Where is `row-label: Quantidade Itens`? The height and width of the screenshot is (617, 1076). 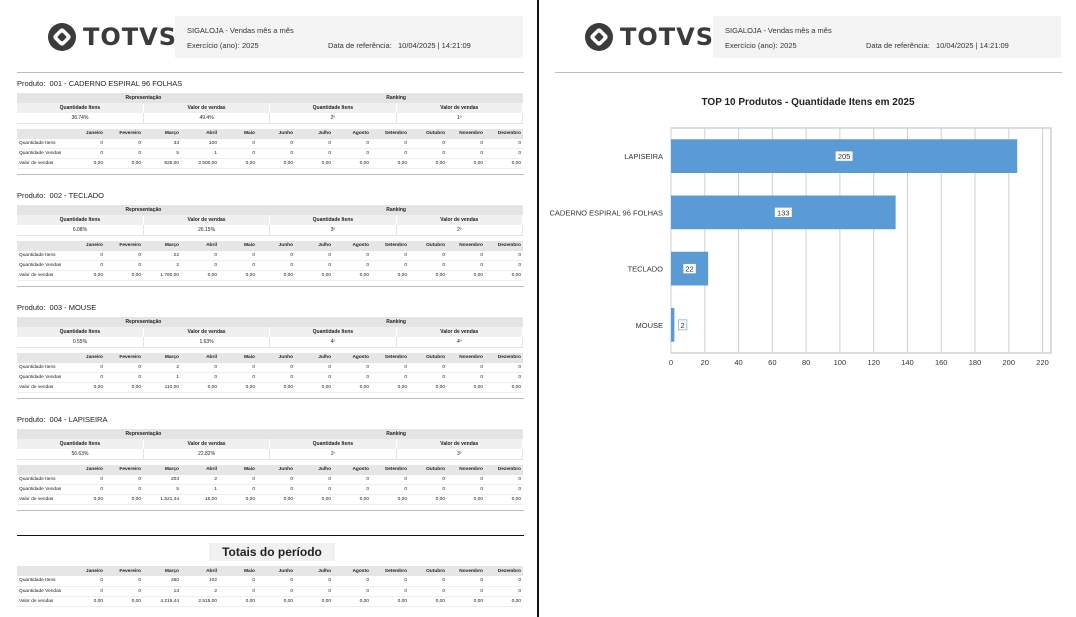 row-label: Quantidade Itens is located at coordinates (42, 367).